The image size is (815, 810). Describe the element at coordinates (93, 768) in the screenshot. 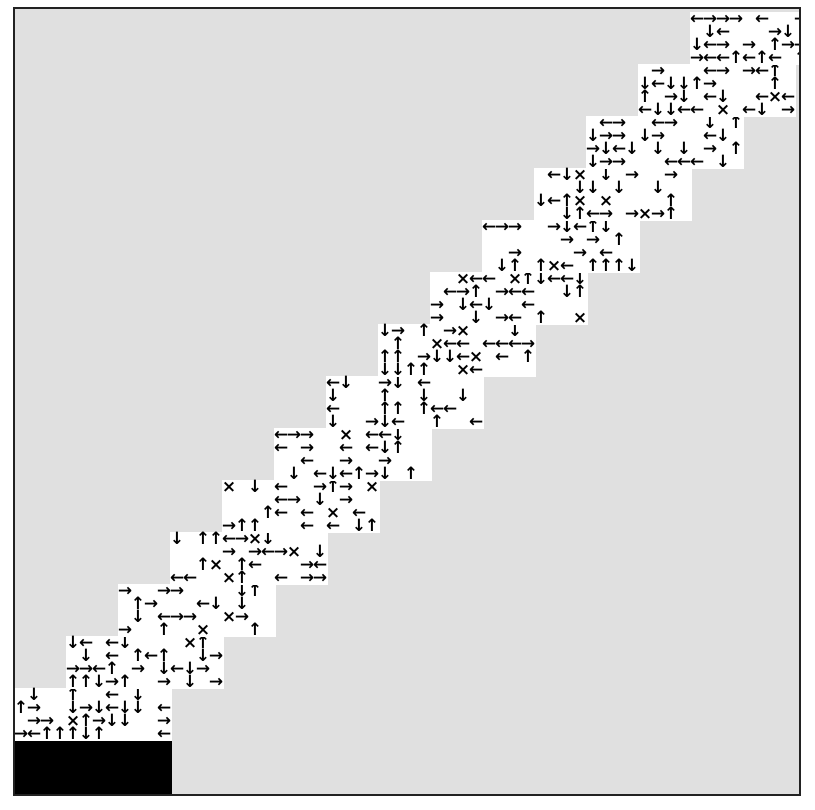

I see `dark-block` at that location.